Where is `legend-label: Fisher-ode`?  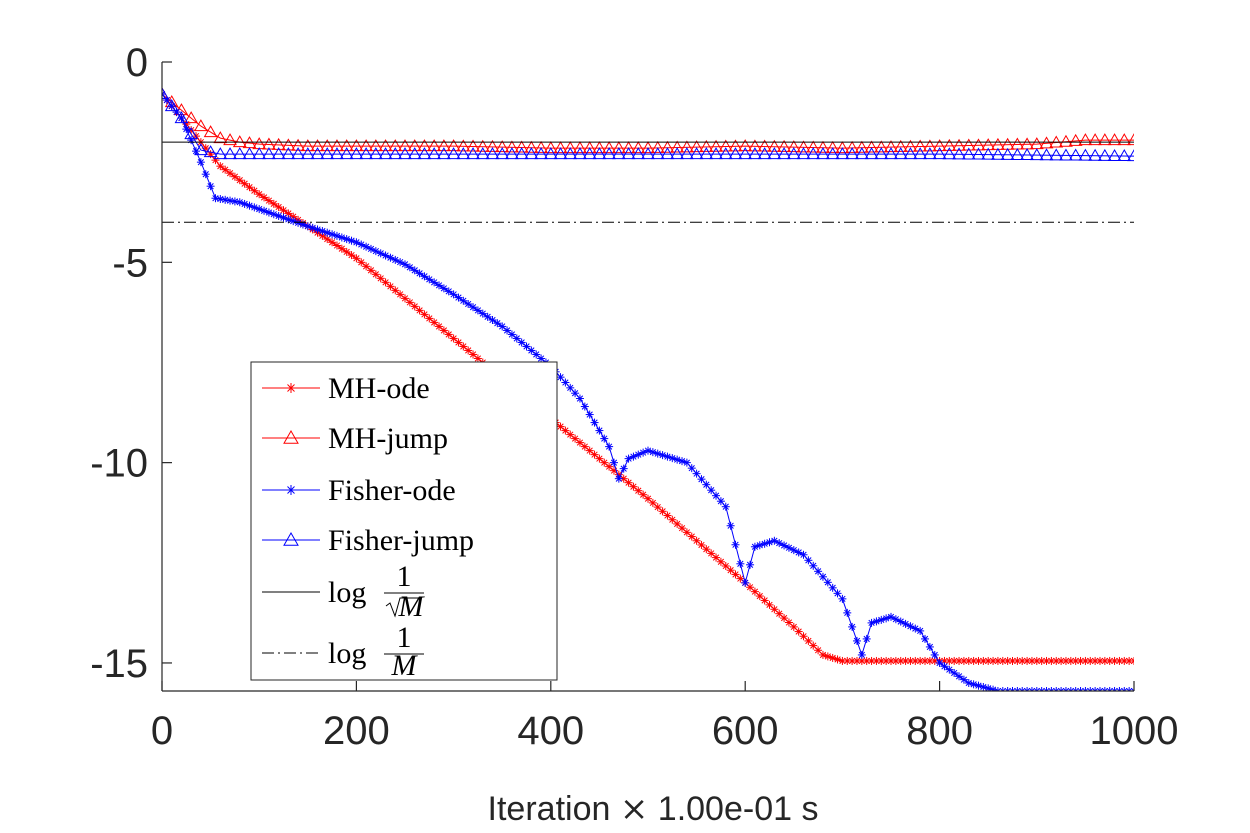
legend-label: Fisher-ode is located at coordinates (392, 490).